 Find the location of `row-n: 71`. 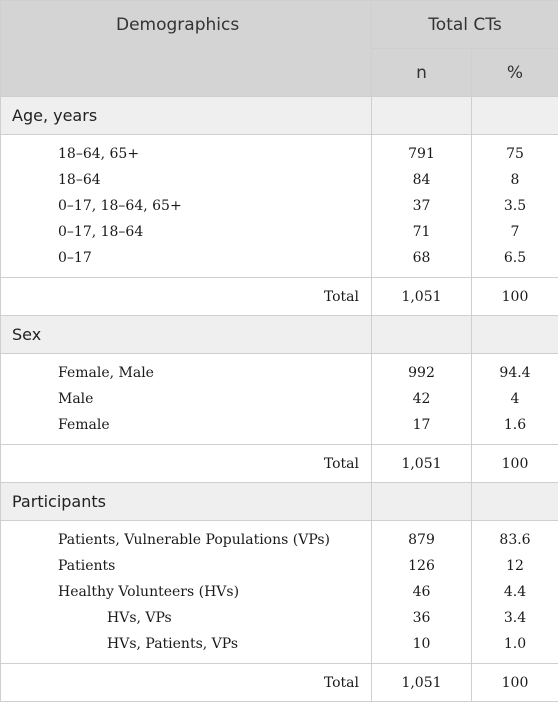

row-n: 71 is located at coordinates (422, 232).